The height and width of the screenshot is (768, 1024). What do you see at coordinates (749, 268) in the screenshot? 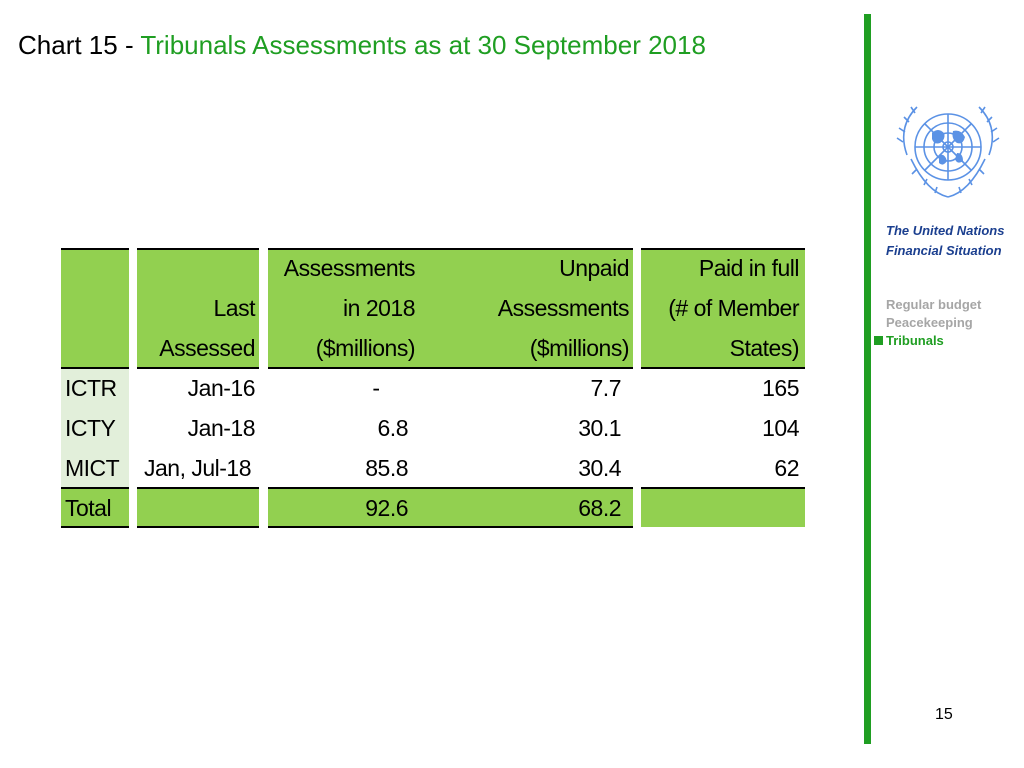
I see `header-paid-1: Paid in full` at bounding box center [749, 268].